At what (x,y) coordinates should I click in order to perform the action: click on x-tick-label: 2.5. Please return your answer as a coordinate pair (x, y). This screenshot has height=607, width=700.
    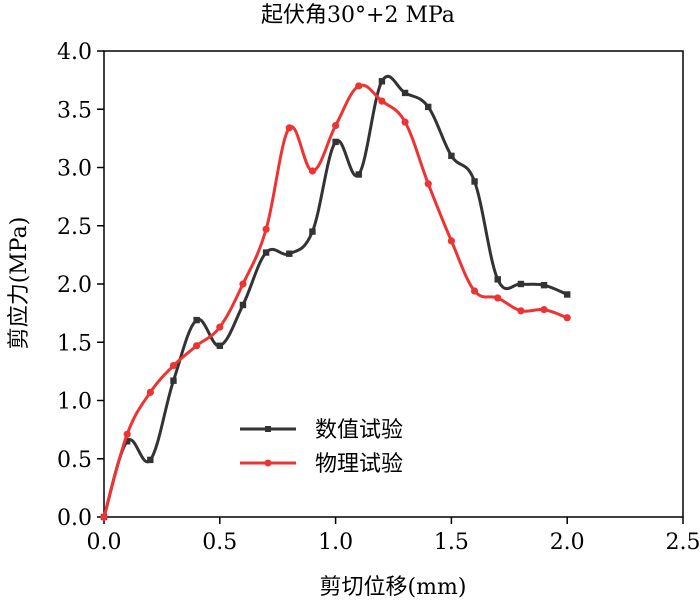
    Looking at the image, I should click on (683, 542).